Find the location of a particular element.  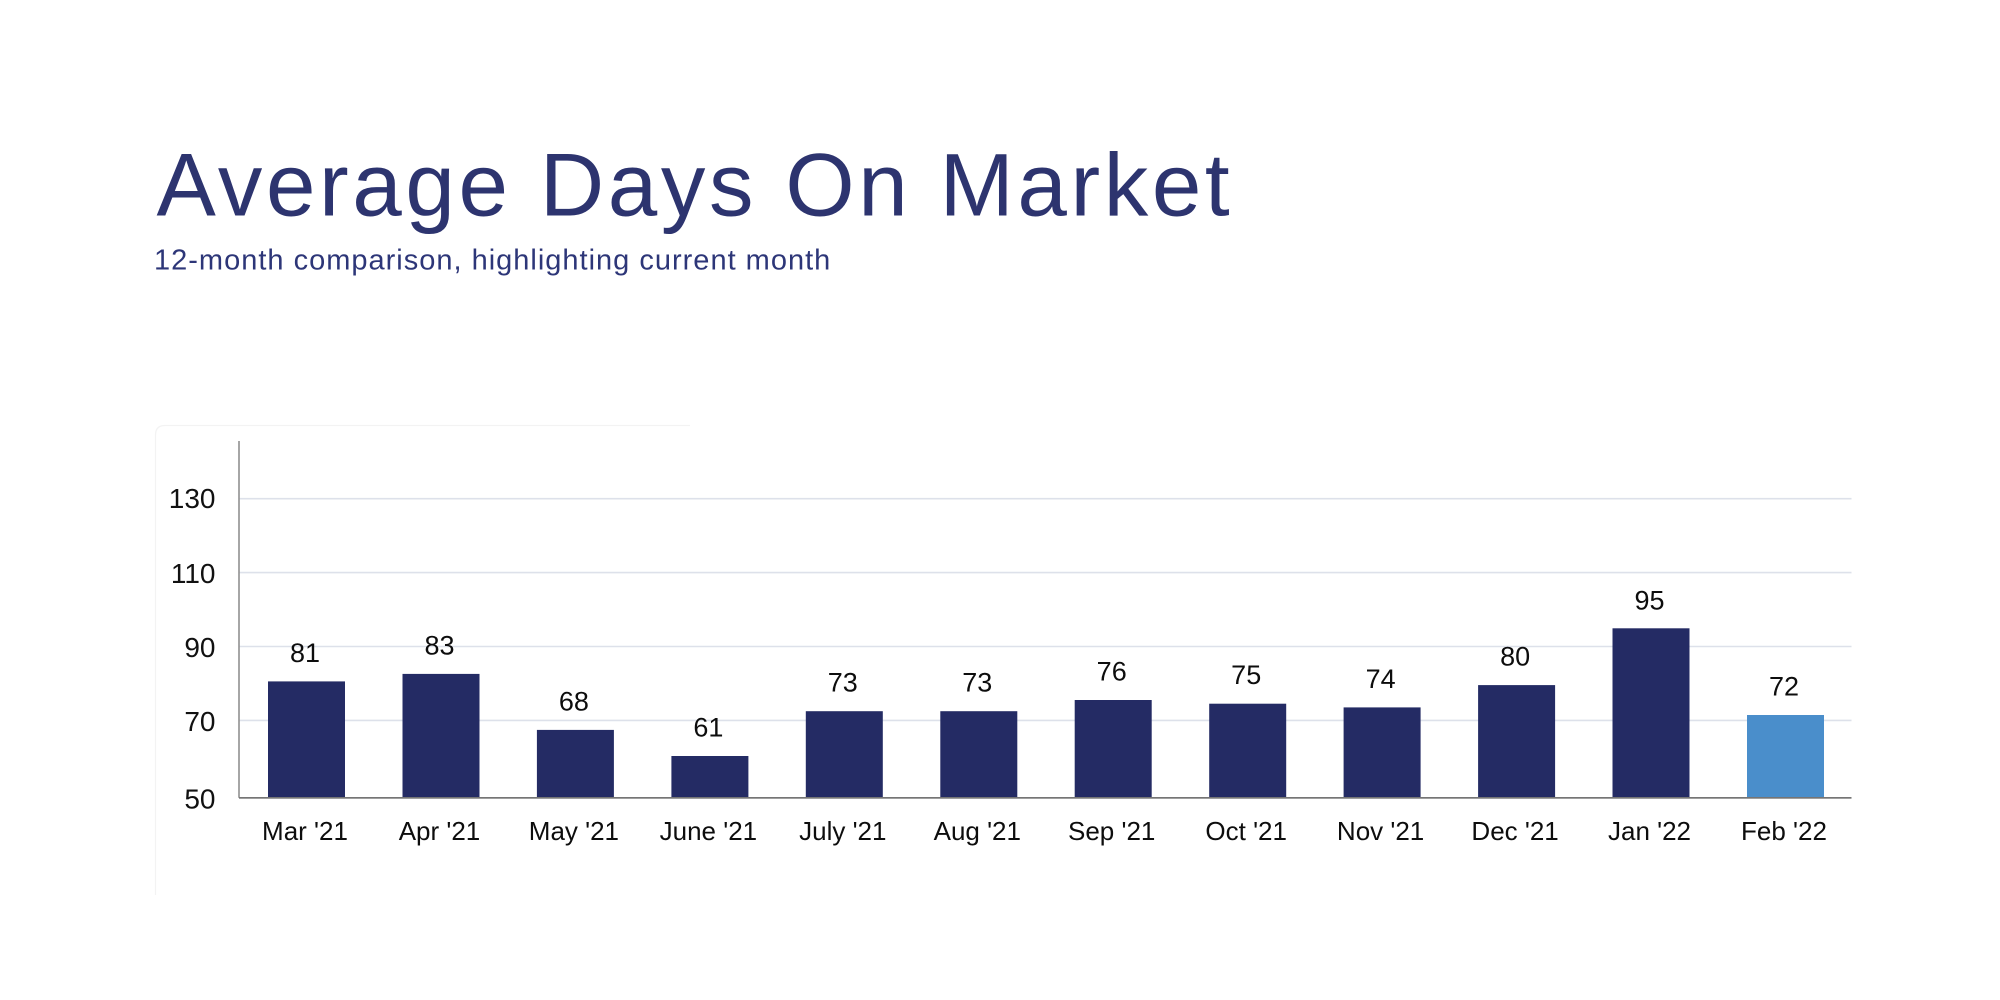

svg-text: May '21 is located at coordinates (574, 831).